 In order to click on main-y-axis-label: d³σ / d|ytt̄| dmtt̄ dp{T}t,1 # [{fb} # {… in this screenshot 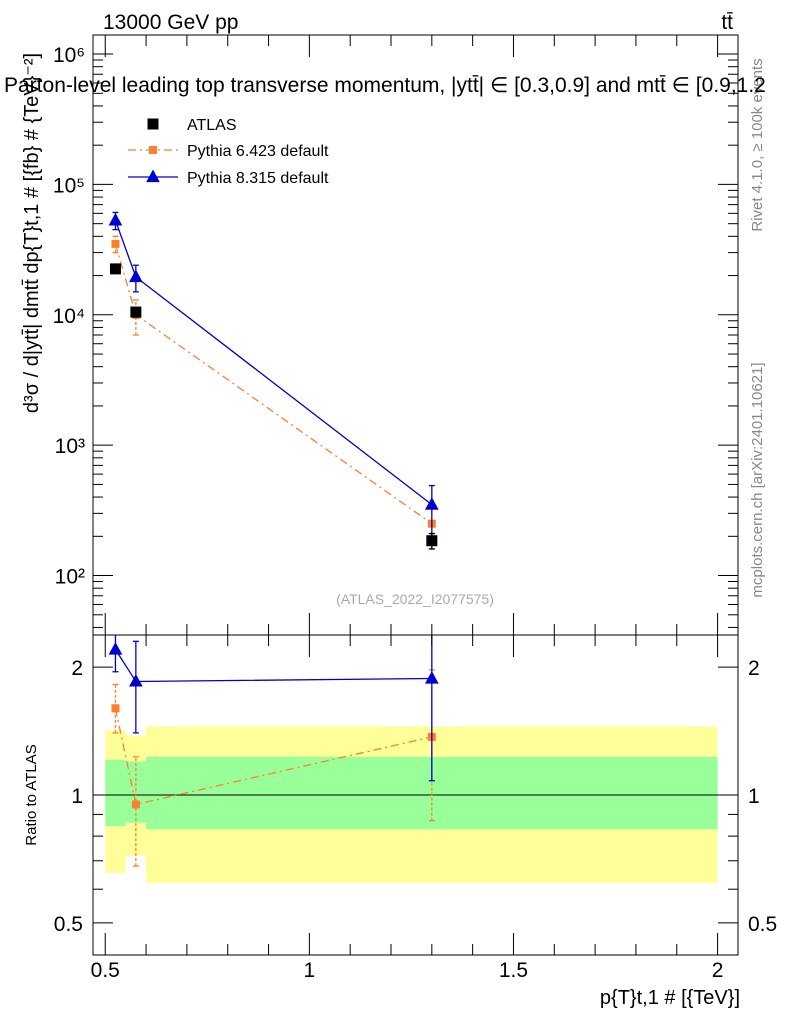, I will do `click(32, 233)`.